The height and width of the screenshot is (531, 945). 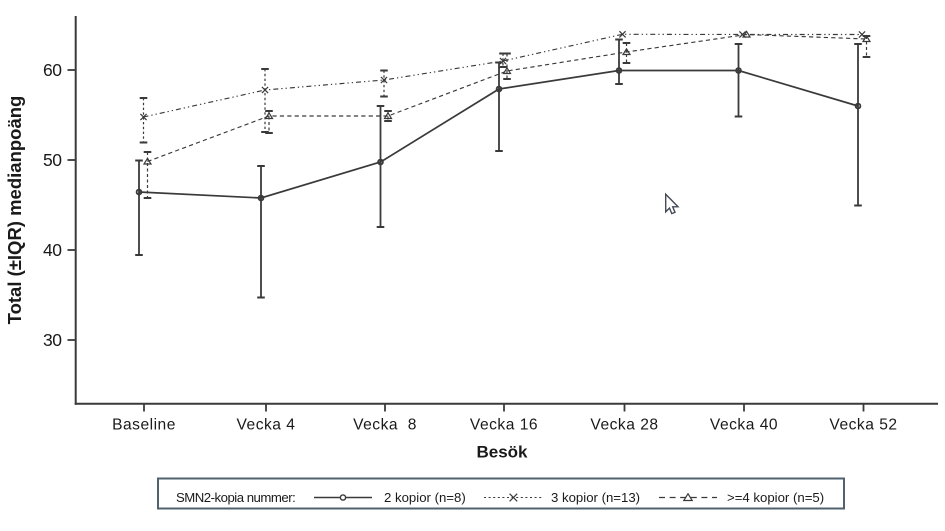 What do you see at coordinates (144, 425) in the screenshot?
I see `svg-text: Baseline` at bounding box center [144, 425].